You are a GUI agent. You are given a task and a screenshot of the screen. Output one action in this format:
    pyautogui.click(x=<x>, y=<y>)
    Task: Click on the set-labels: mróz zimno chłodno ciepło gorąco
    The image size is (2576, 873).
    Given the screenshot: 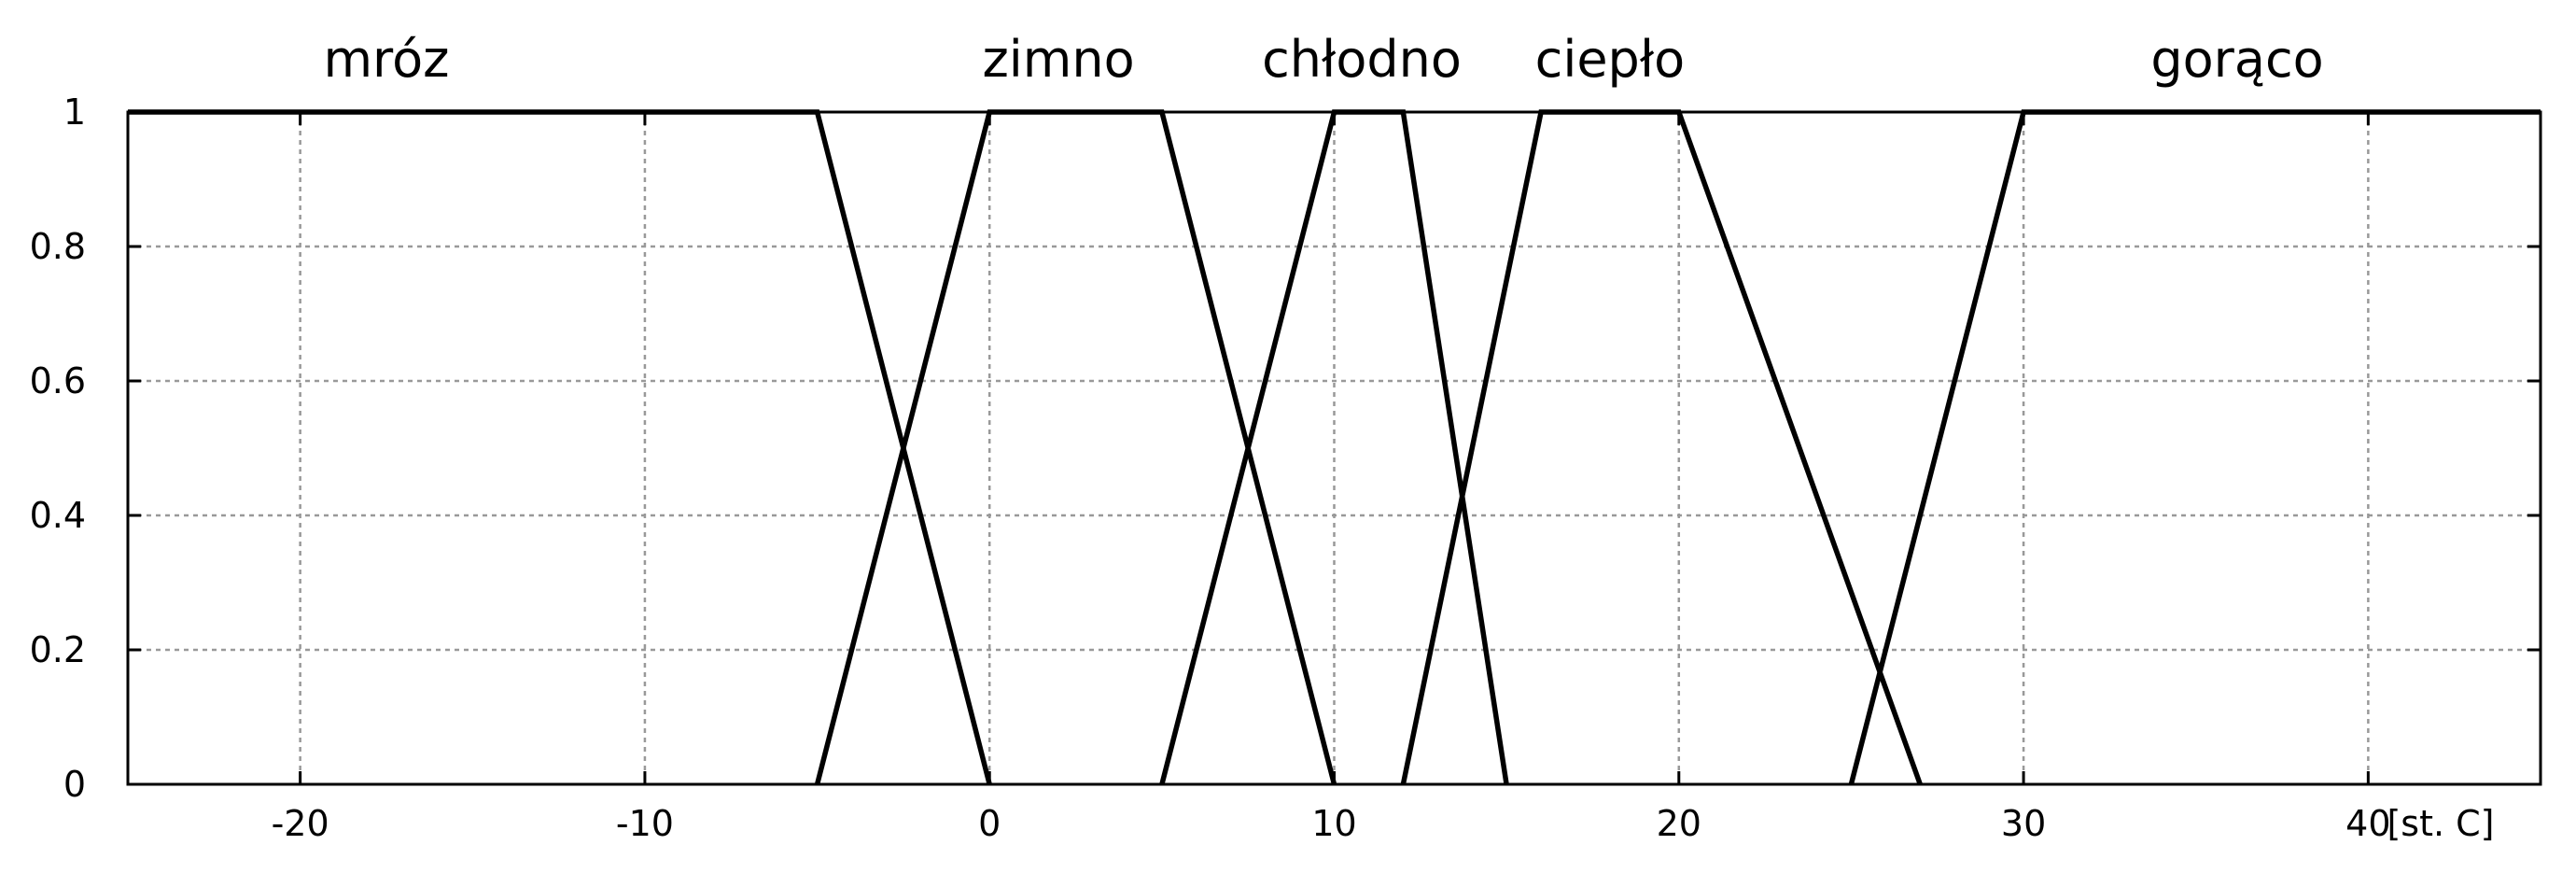 What is the action you would take?
    pyautogui.click(x=1323, y=59)
    